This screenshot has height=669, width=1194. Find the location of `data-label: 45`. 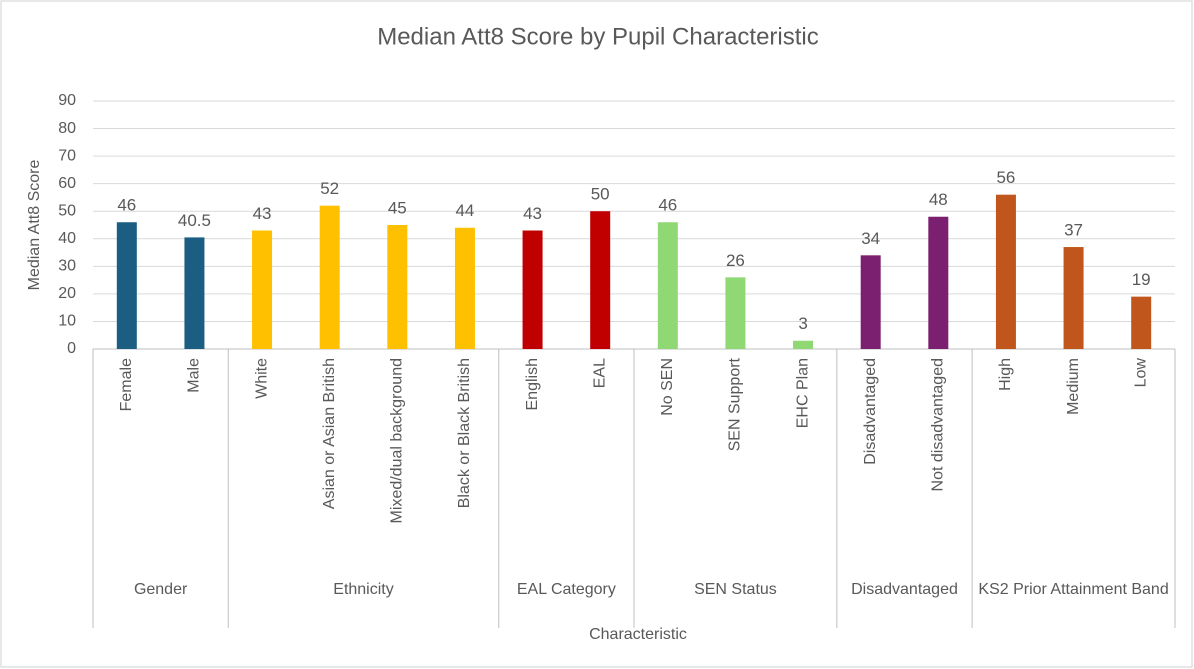

data-label: 45 is located at coordinates (397, 207).